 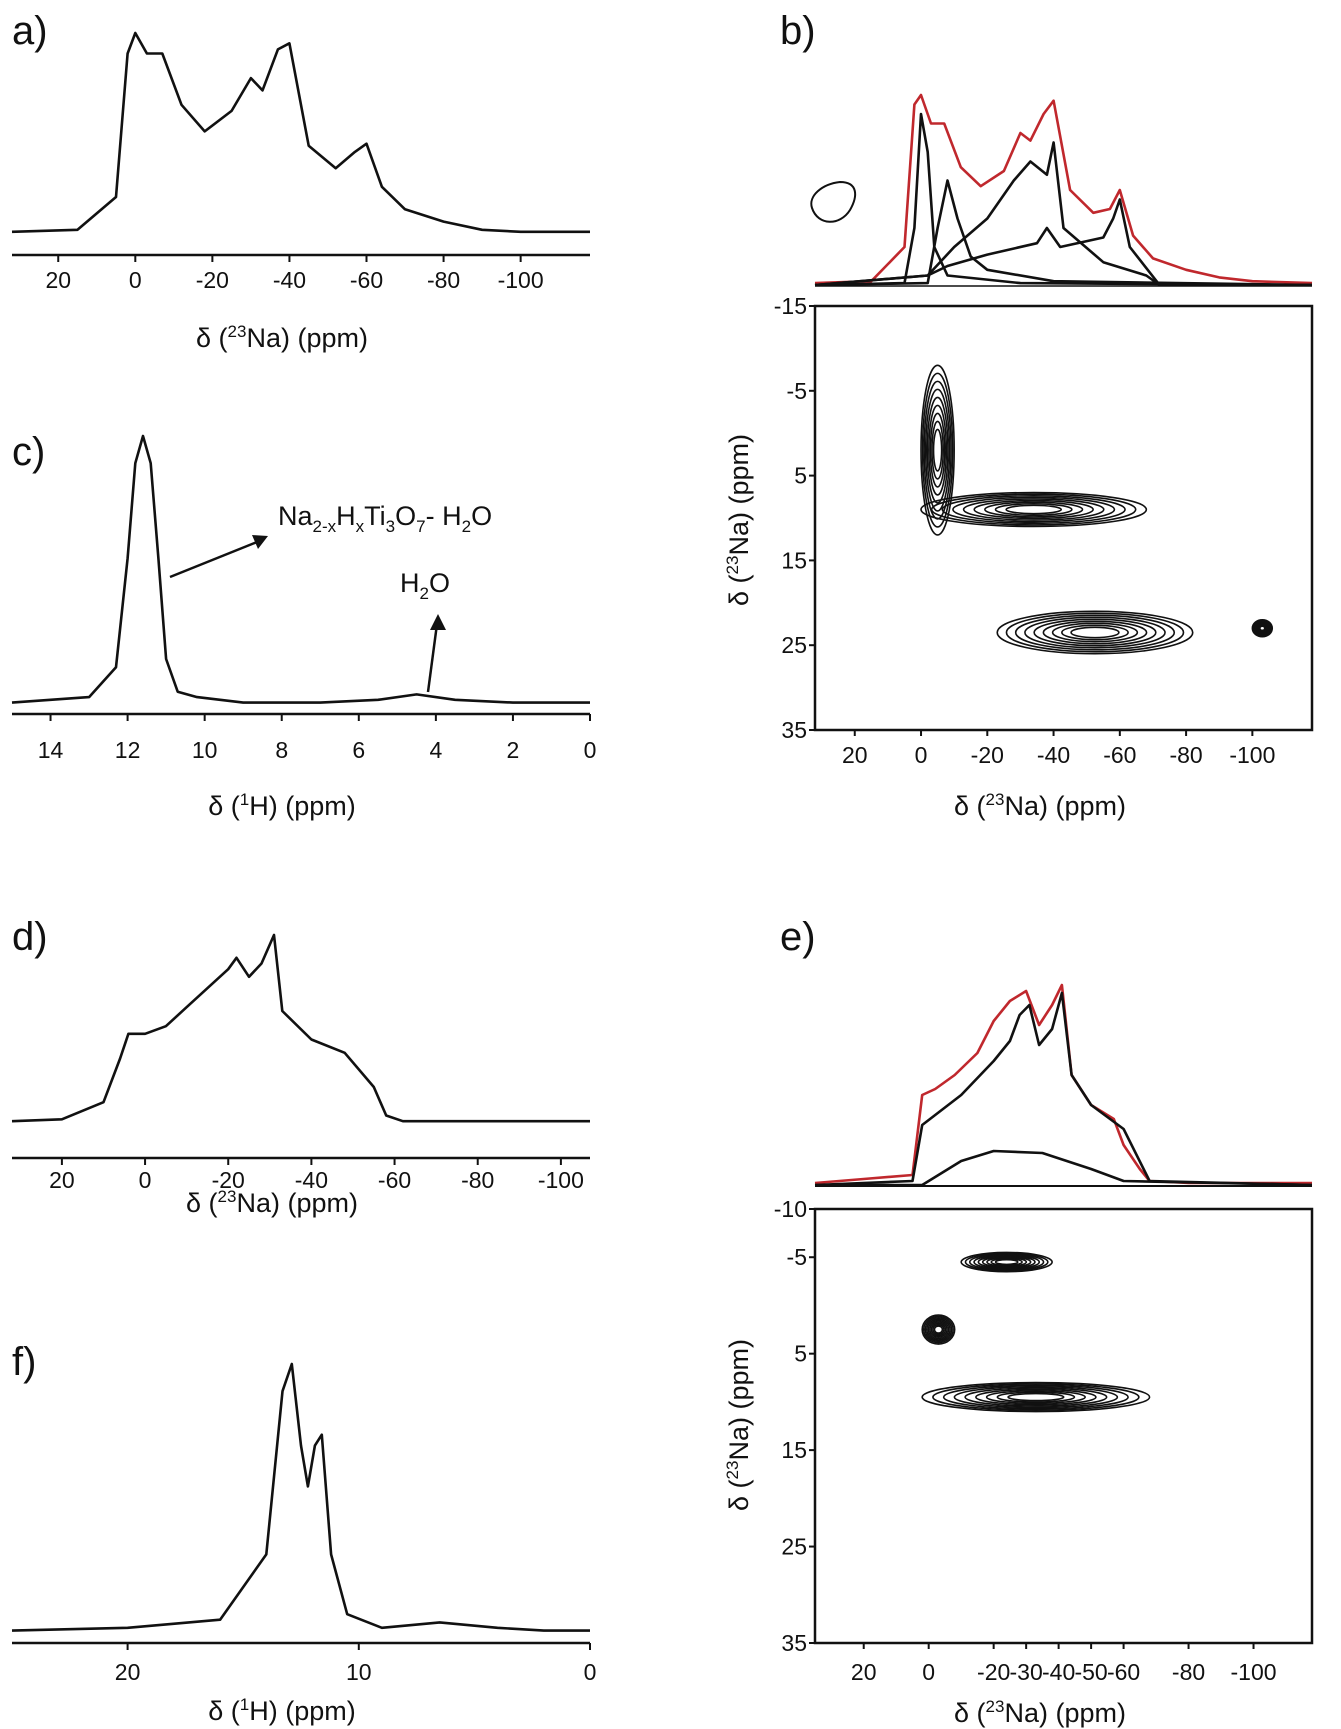 I want to click on panel-label-d: d), so click(x=30, y=937).